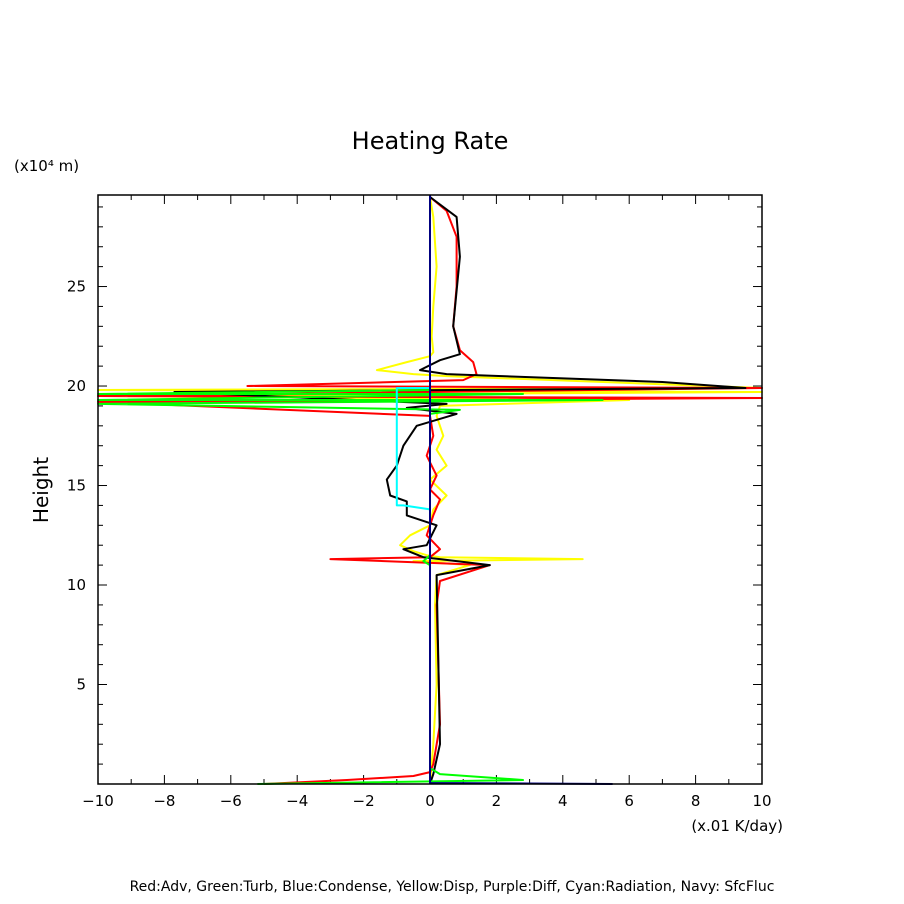  Describe the element at coordinates (497, 801) in the screenshot. I see `x-tick-label: 2` at that location.